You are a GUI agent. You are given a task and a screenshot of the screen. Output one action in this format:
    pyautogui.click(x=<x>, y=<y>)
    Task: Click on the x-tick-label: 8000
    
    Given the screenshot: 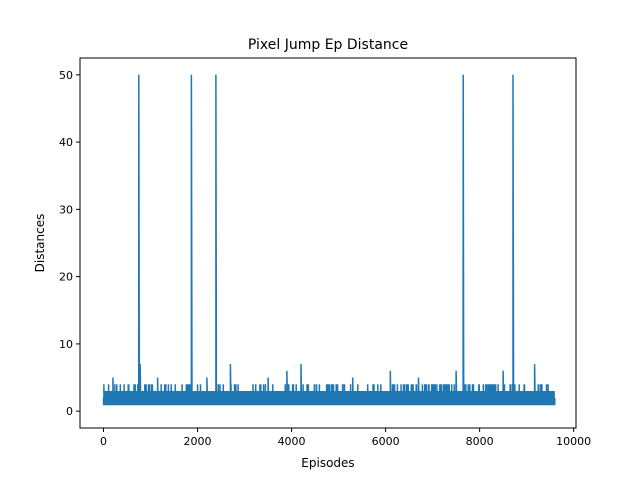 What is the action you would take?
    pyautogui.click(x=480, y=441)
    